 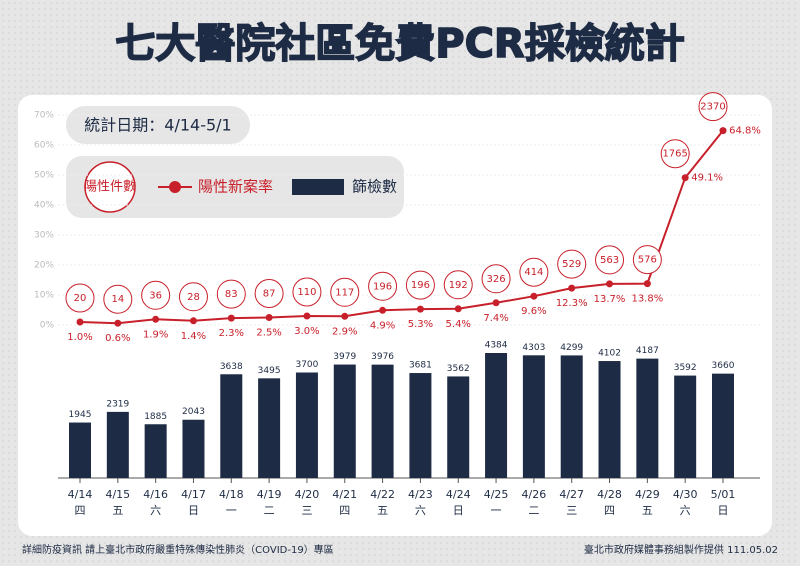 I want to click on bar-label: 3660, so click(x=723, y=366).